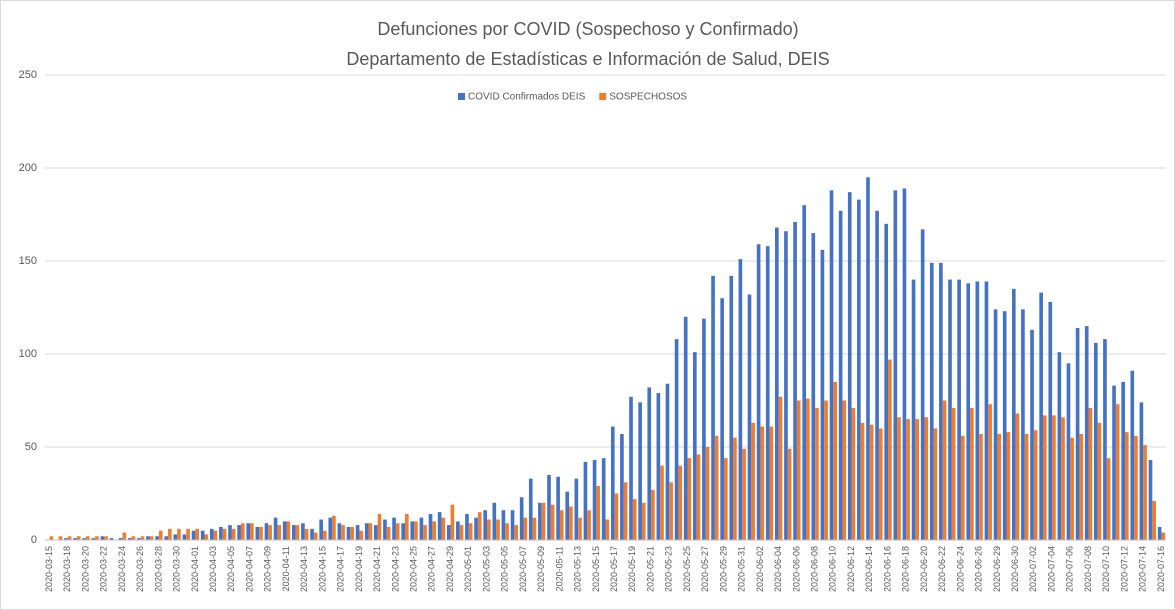  What do you see at coordinates (468, 569) in the screenshot?
I see `x-tick-label: 2020-05-01` at bounding box center [468, 569].